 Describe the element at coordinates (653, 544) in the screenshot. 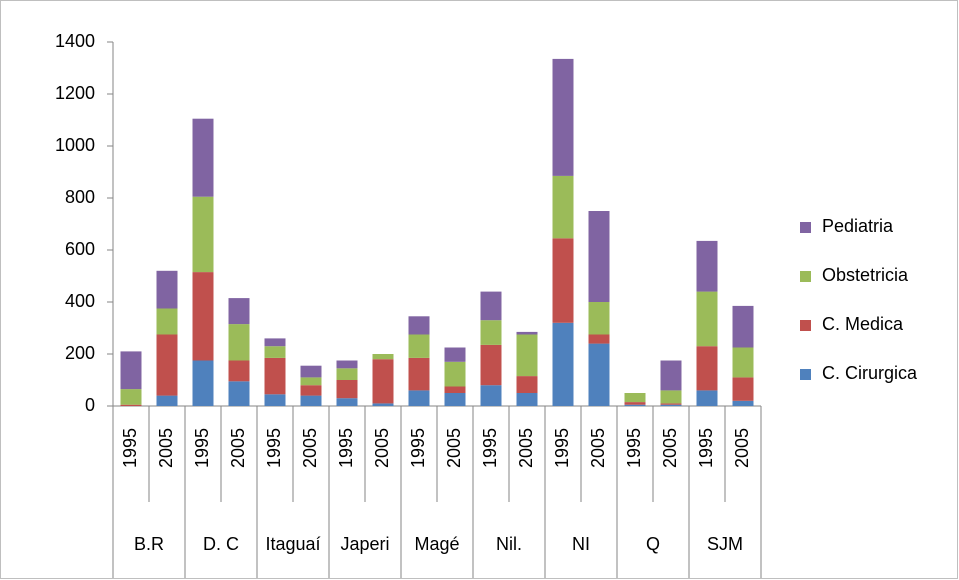

I see `group-label: Q` at that location.